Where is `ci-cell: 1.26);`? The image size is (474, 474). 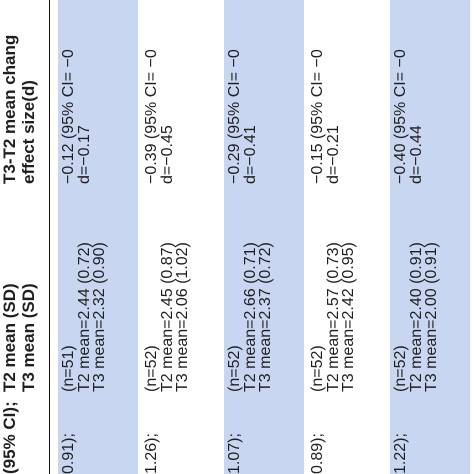
ci-cell: 1.26); is located at coordinates (152, 453).